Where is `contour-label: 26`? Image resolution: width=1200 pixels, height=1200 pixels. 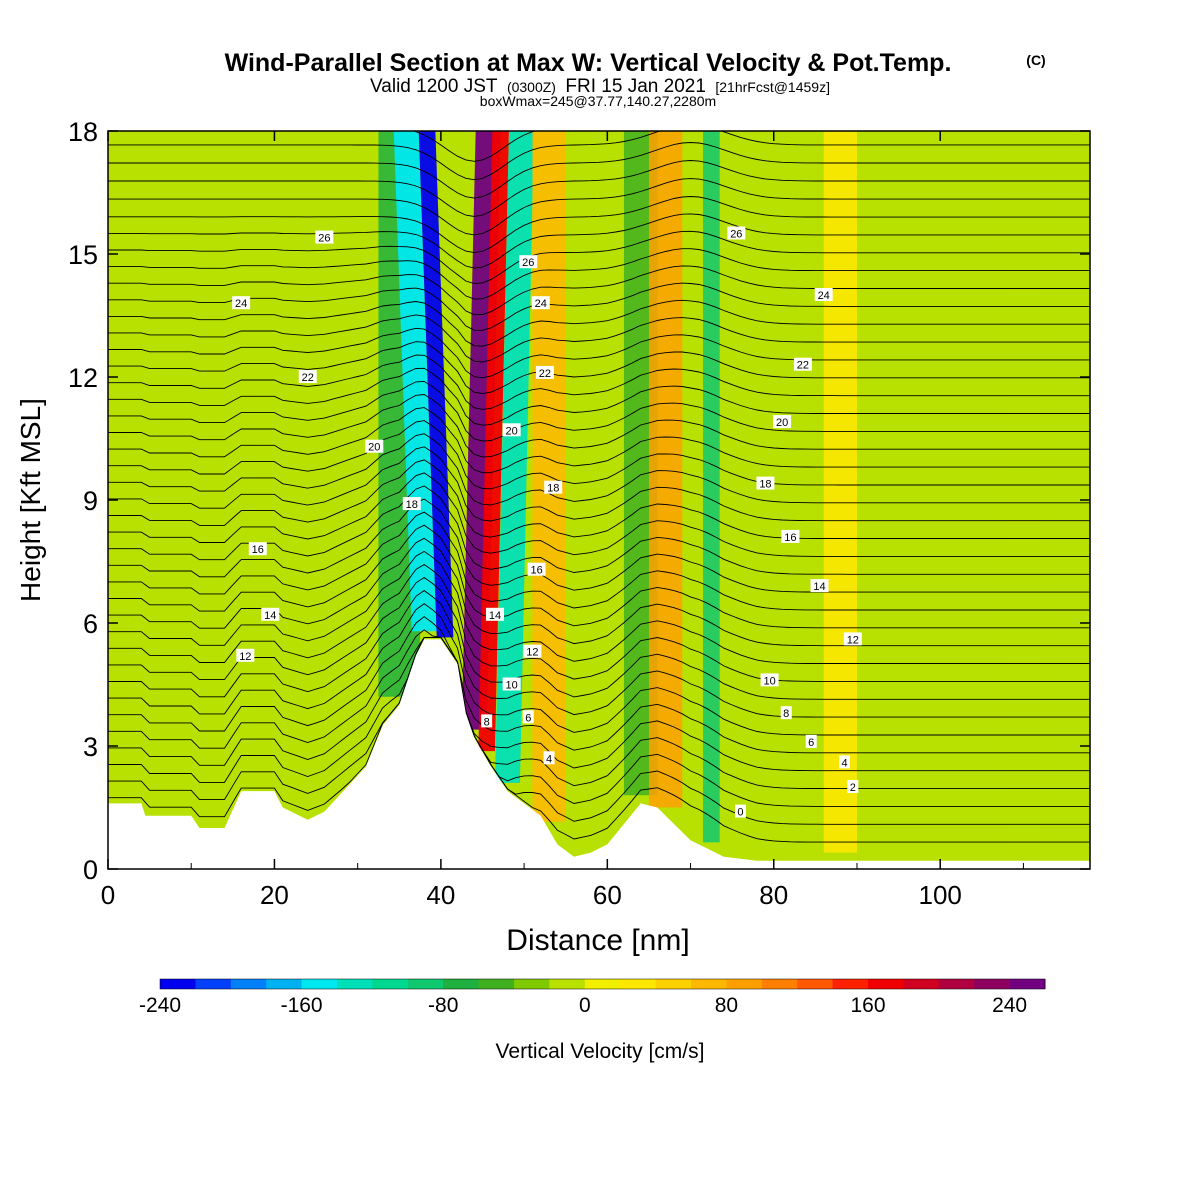 contour-label: 26 is located at coordinates (736, 233).